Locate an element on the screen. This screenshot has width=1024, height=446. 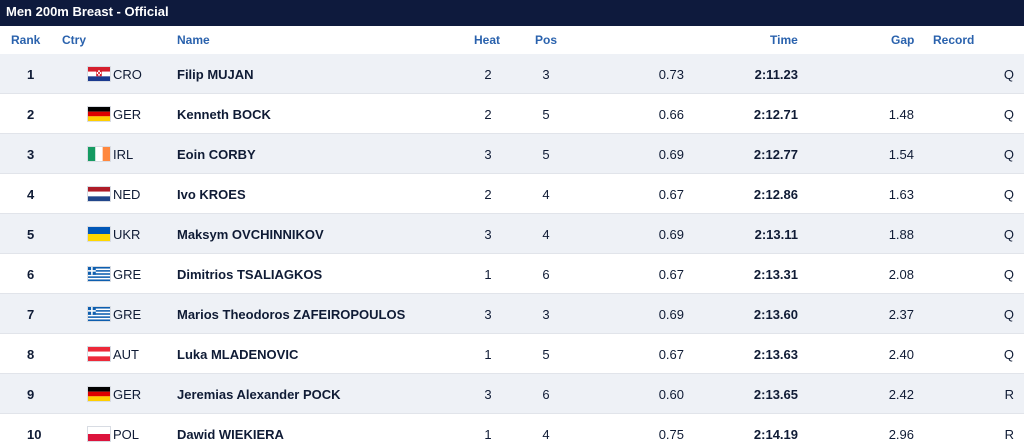
table-row: 1 CRO Filip MUJAN 2 3 0.73 2:11.23 Q is located at coordinates (512, 74).